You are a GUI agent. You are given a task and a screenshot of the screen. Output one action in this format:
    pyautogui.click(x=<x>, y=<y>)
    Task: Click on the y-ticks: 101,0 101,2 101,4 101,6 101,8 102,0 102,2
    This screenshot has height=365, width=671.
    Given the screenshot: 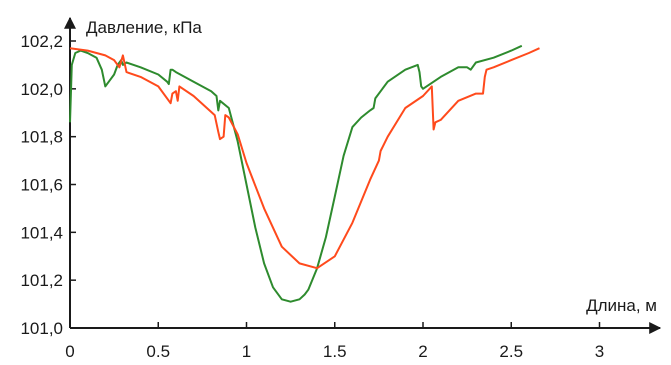 What is the action you would take?
    pyautogui.click(x=48, y=185)
    